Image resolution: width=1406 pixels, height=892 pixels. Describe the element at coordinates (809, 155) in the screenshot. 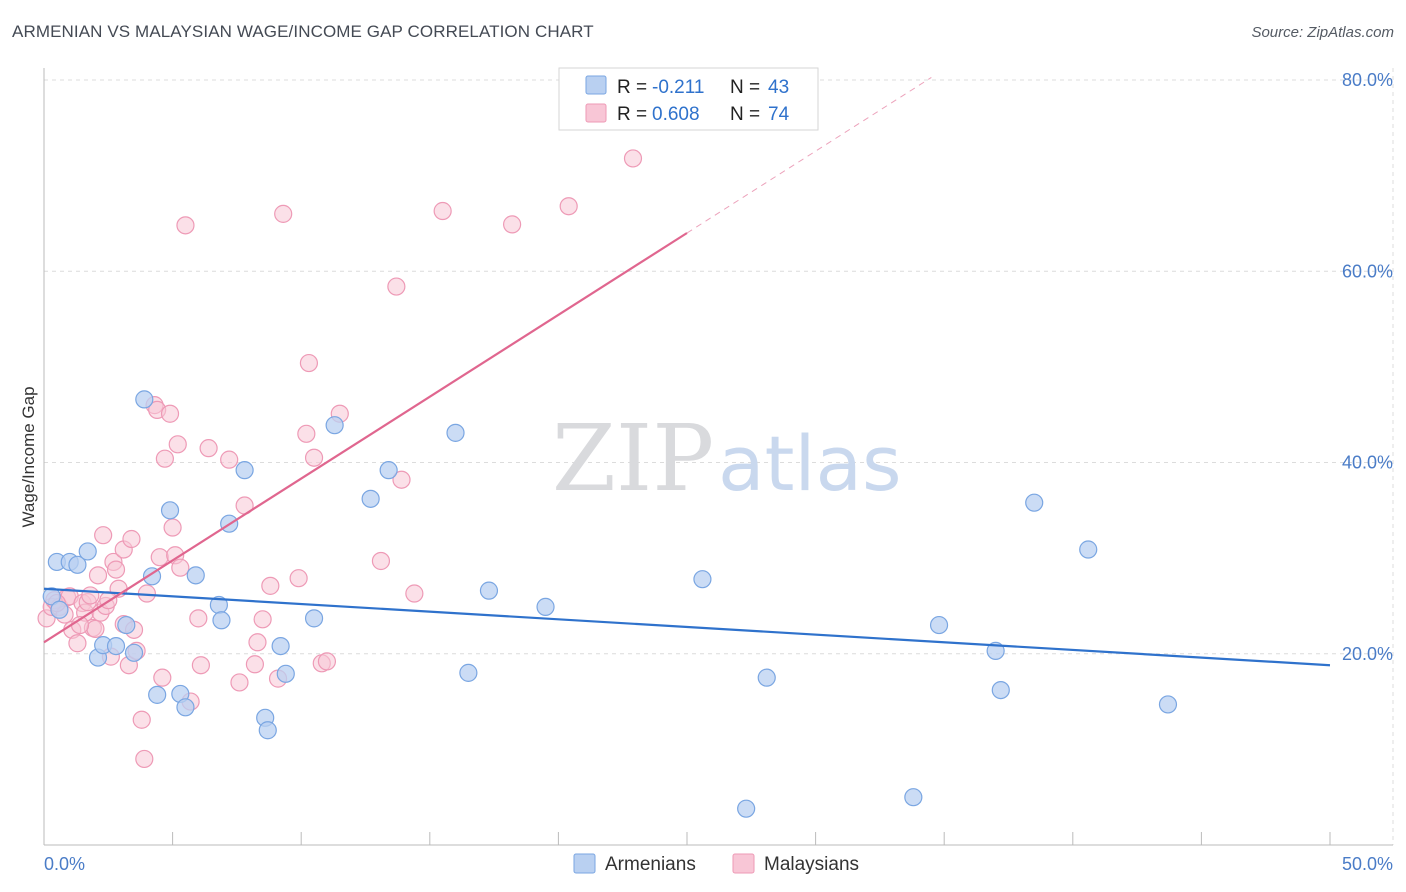

I see `malaysians-trend-extension` at that location.